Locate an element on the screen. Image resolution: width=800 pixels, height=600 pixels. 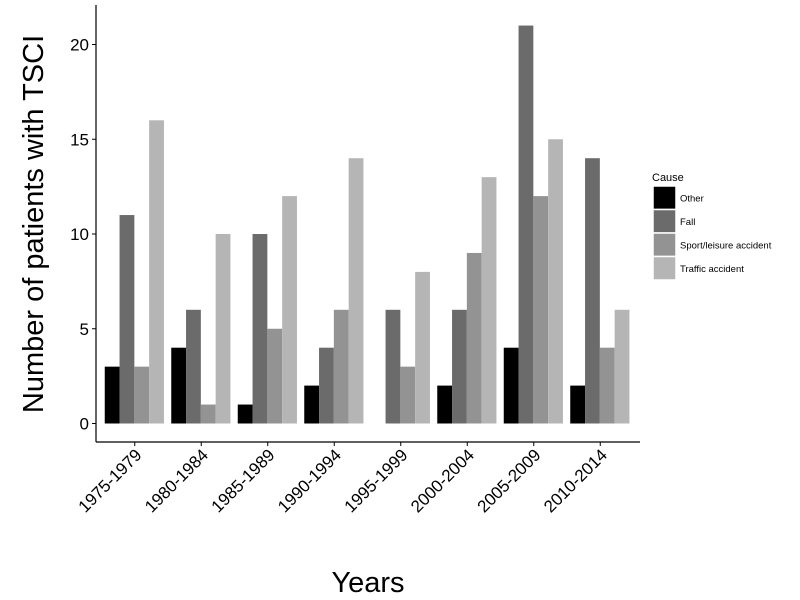
bar-sport-leisure-accident-1995-1999 is located at coordinates (408, 395).